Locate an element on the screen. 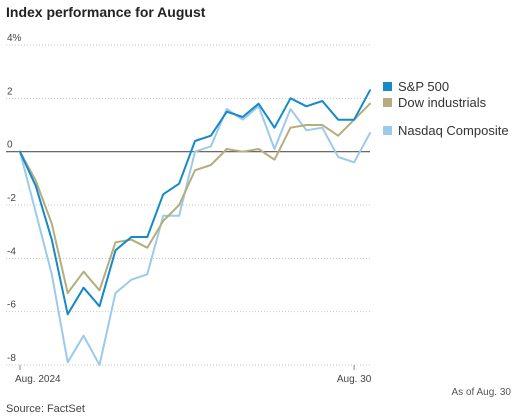 The height and width of the screenshot is (420, 515). y-tick-label: 2 is located at coordinates (10, 91).